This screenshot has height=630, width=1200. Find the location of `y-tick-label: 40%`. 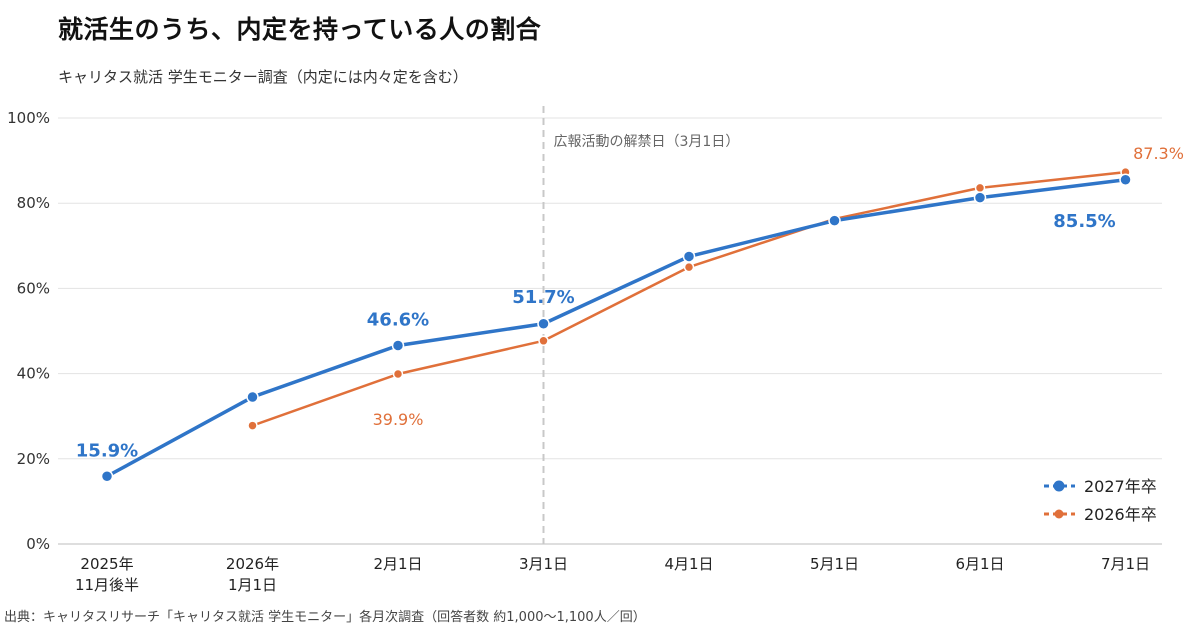

y-tick-label: 40% is located at coordinates (33, 374).